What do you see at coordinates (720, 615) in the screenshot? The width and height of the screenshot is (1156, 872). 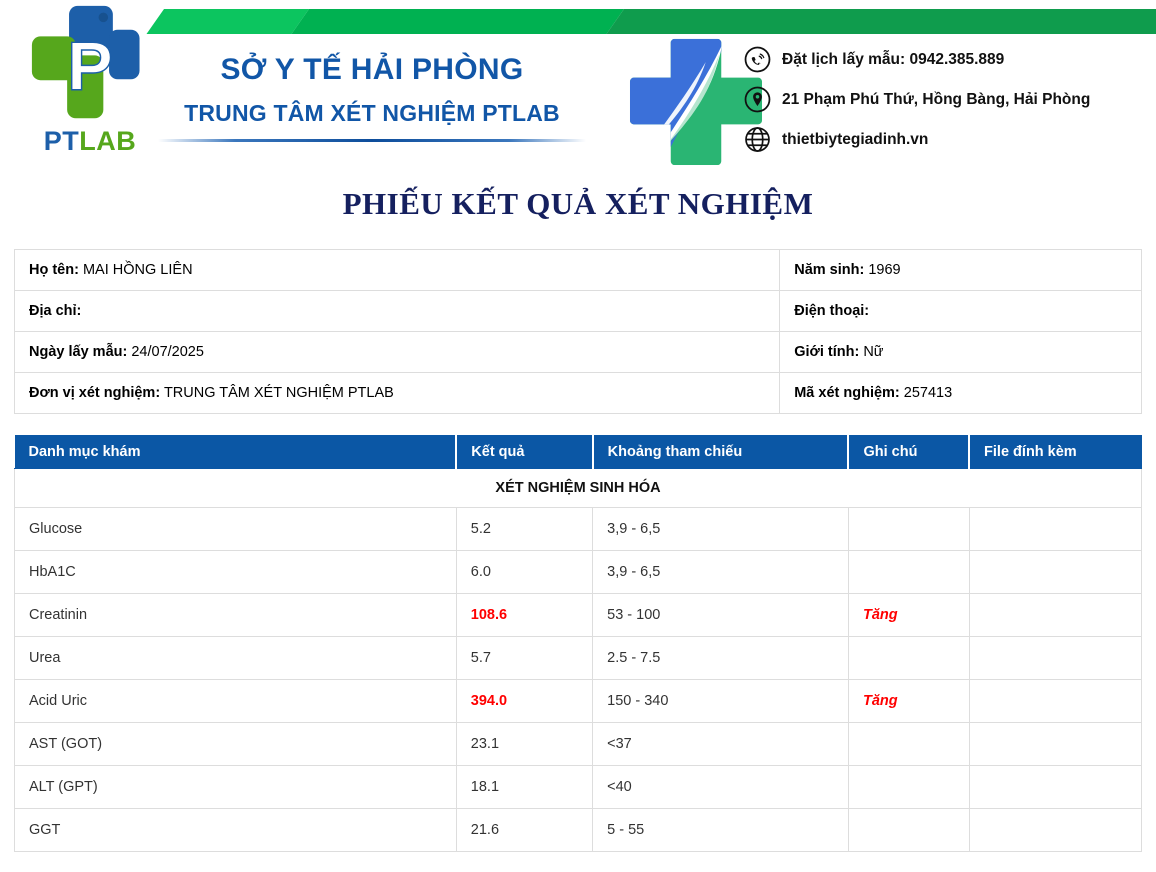 I see `reference-range-cell: 53 - 100` at bounding box center [720, 615].